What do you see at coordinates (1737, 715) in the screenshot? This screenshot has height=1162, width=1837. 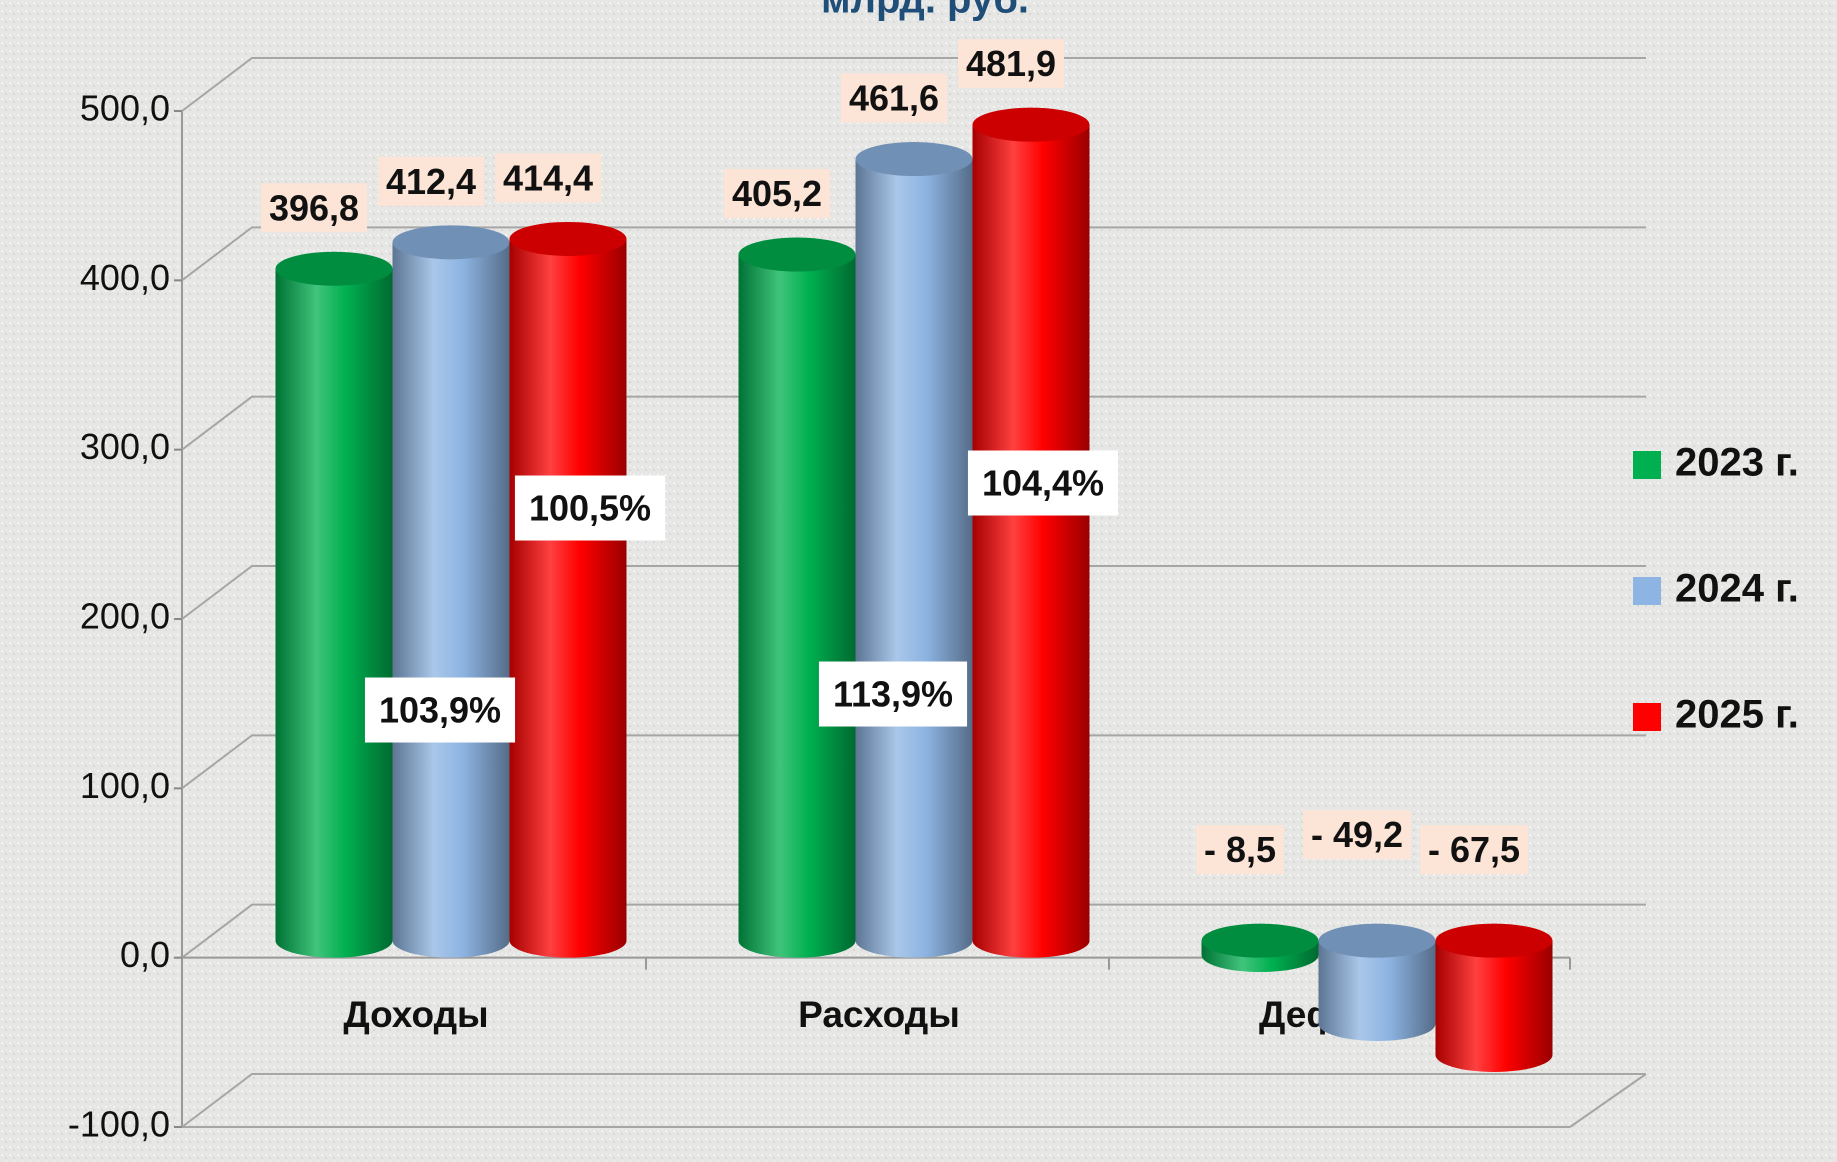 I see `legend-label: 2025 г.` at bounding box center [1737, 715].